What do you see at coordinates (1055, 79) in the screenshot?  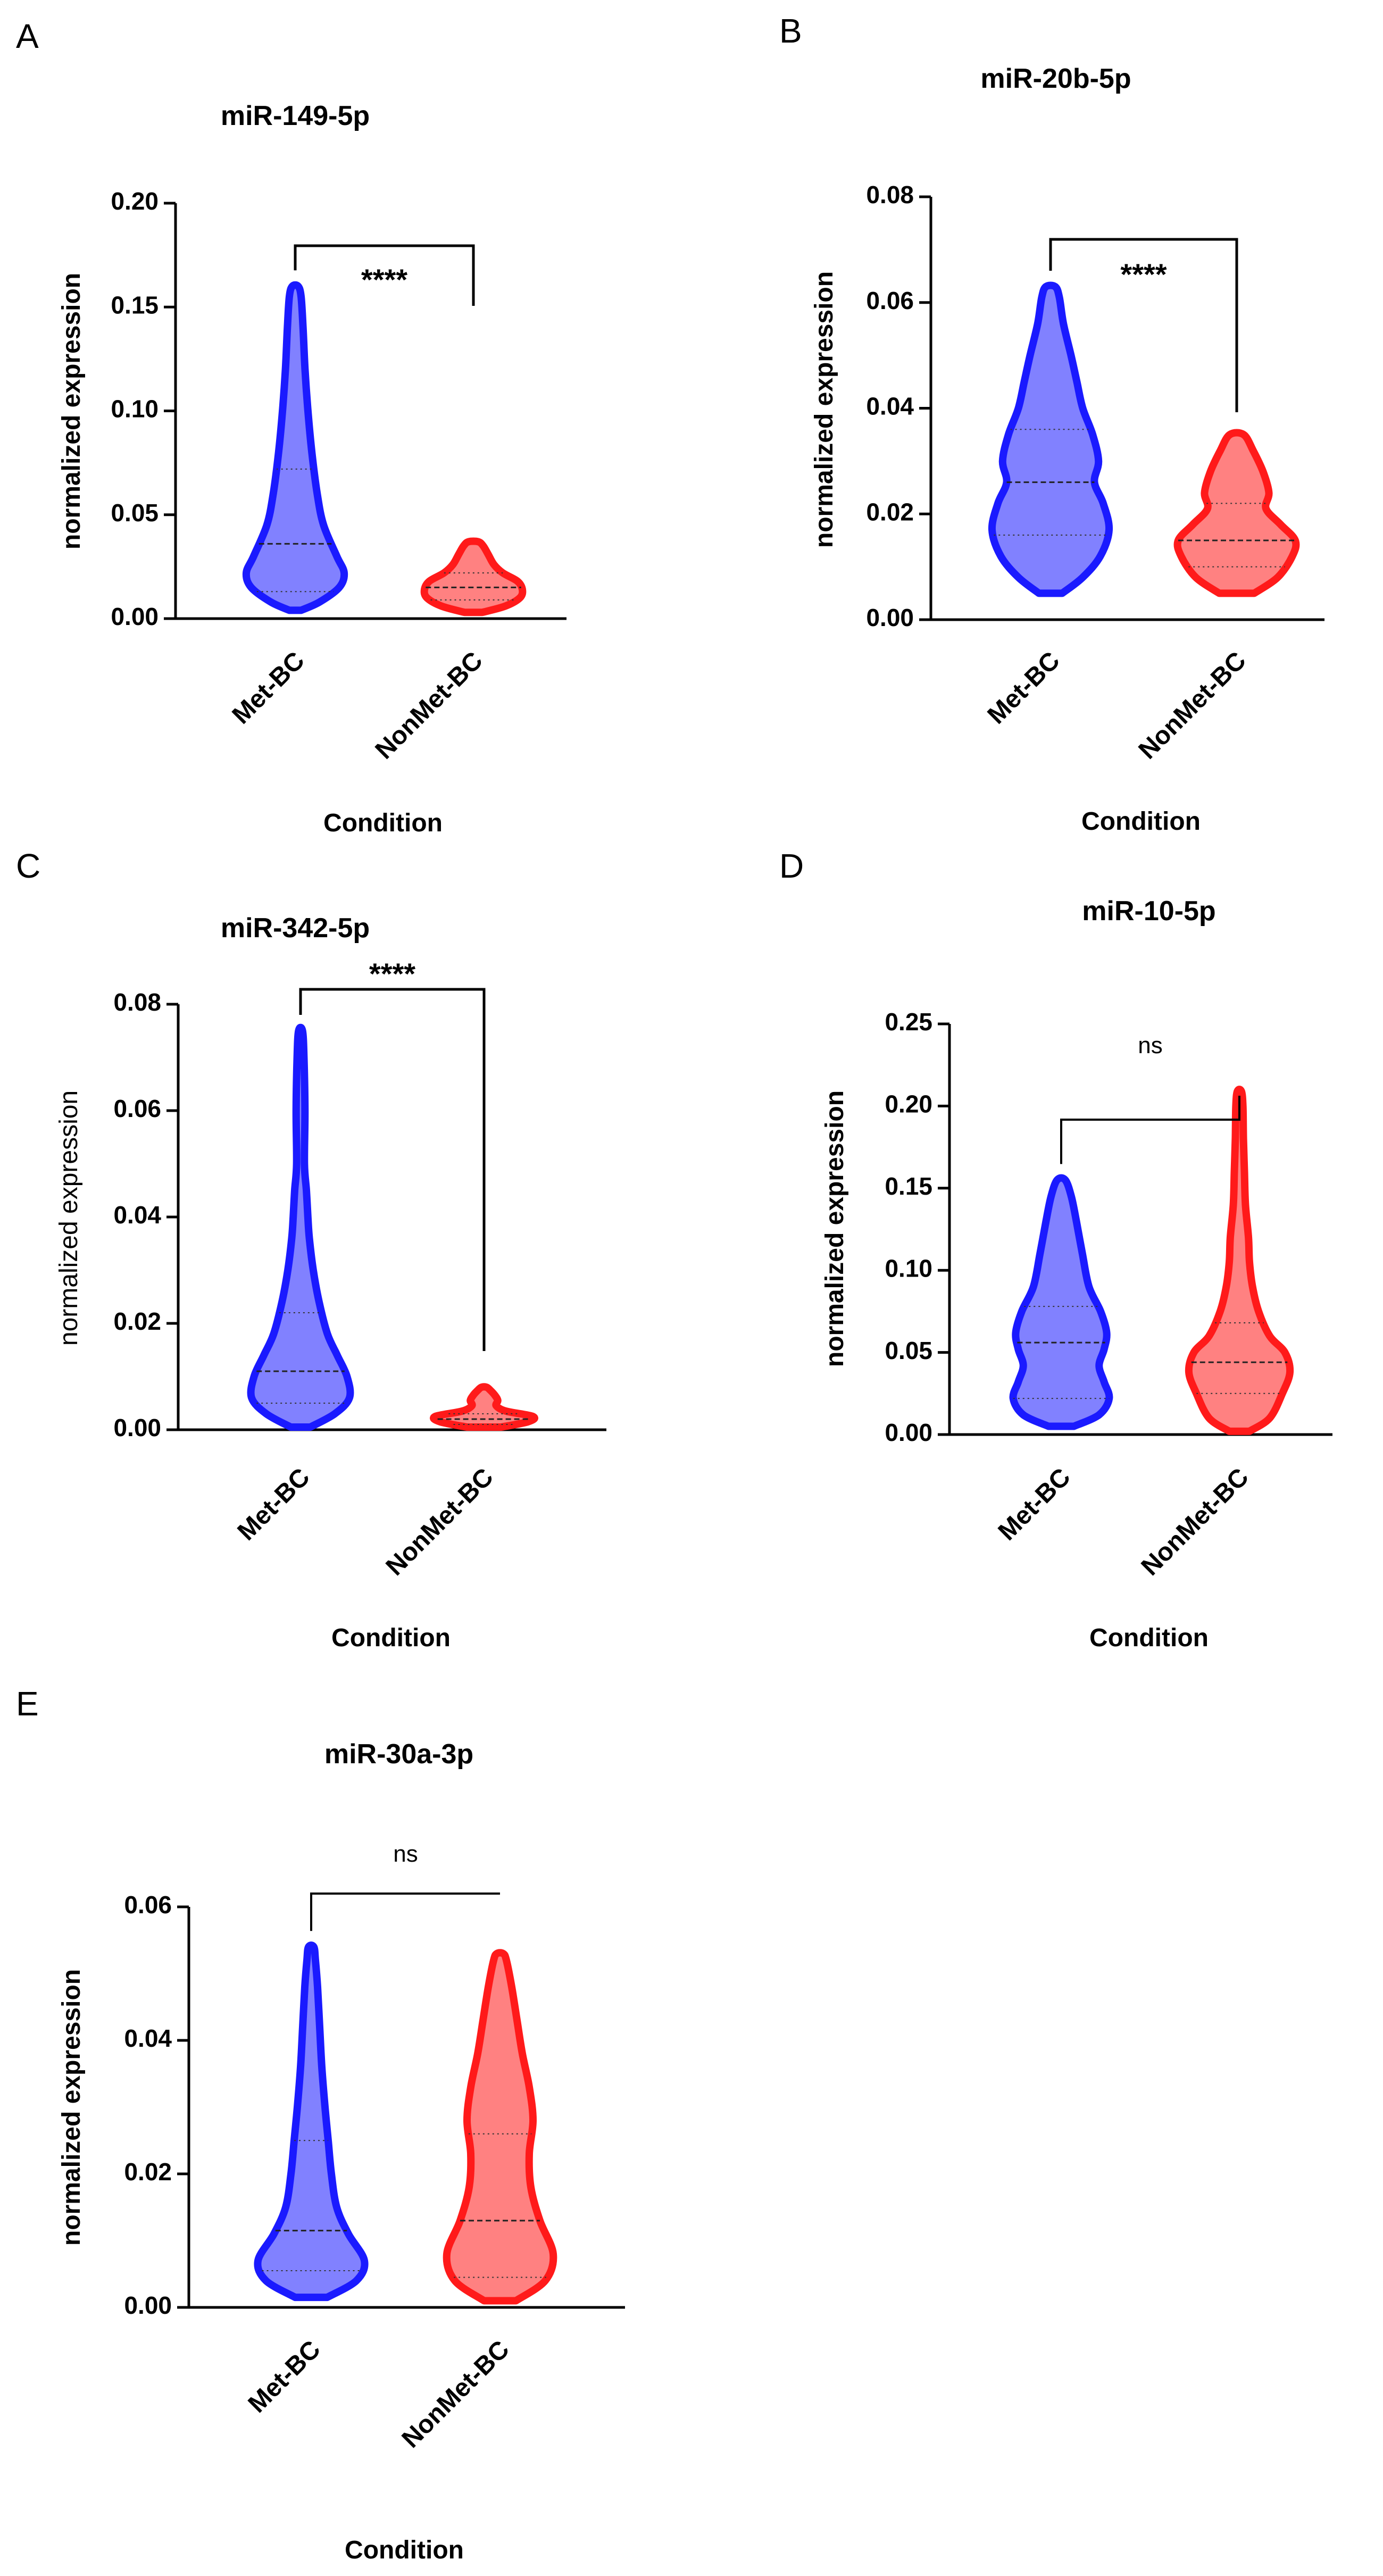 I see `chart-title: miR-20b-5p` at bounding box center [1055, 79].